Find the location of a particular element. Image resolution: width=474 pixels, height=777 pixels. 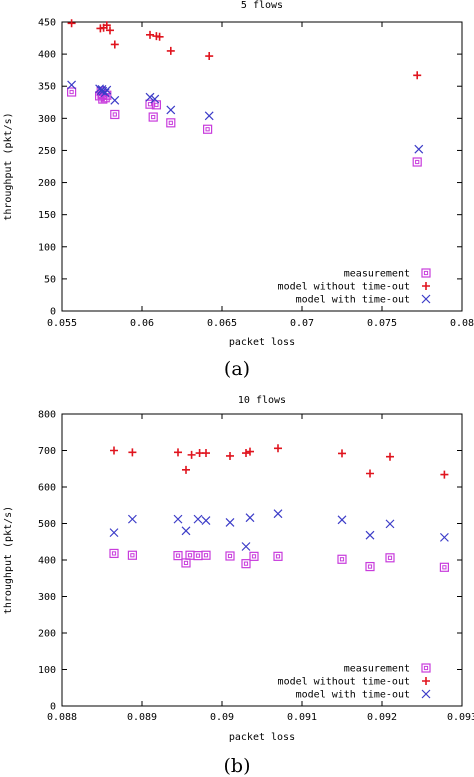

legend-marker-model-with is located at coordinates (426, 694).